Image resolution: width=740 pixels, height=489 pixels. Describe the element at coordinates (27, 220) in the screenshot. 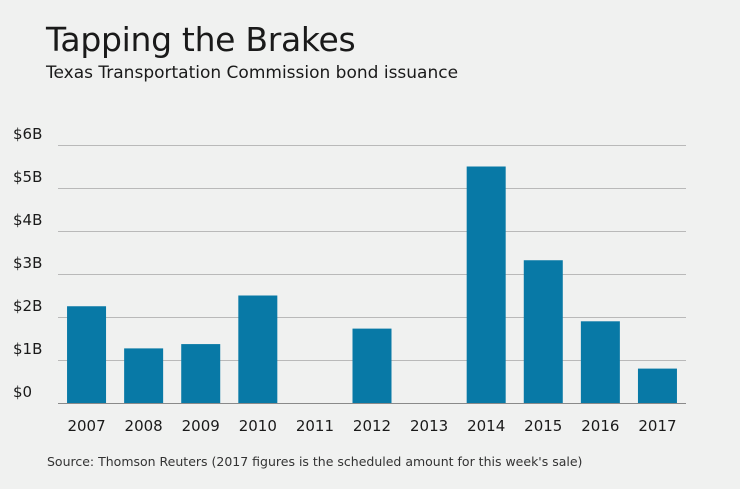

I see `y-tick-label: $4B` at that location.